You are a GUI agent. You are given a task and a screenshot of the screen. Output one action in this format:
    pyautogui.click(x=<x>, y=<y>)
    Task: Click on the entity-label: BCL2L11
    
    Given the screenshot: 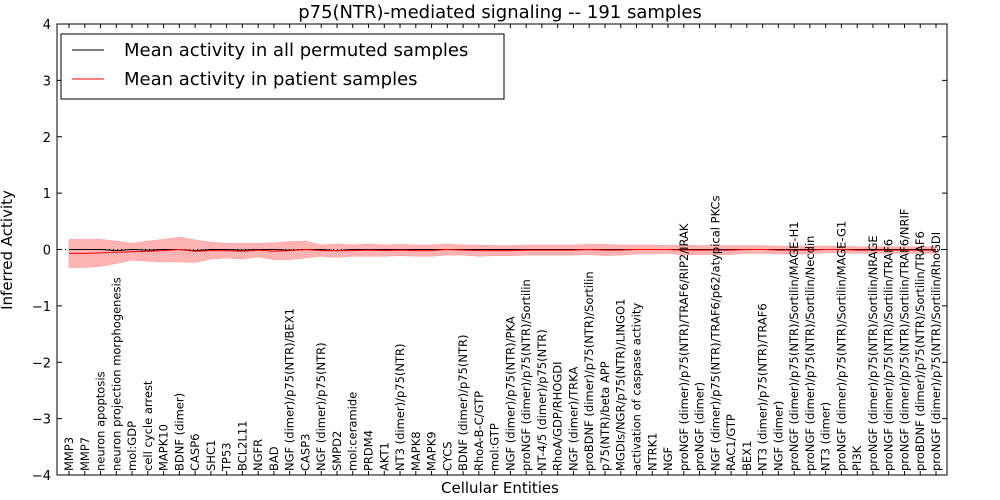 What is the action you would take?
    pyautogui.click(x=242, y=446)
    